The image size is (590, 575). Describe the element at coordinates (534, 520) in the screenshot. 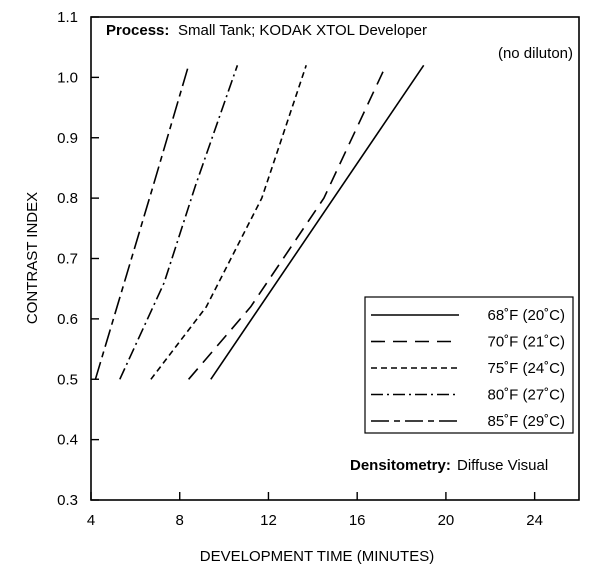

I see `x-tick-label-5: 24` at that location.